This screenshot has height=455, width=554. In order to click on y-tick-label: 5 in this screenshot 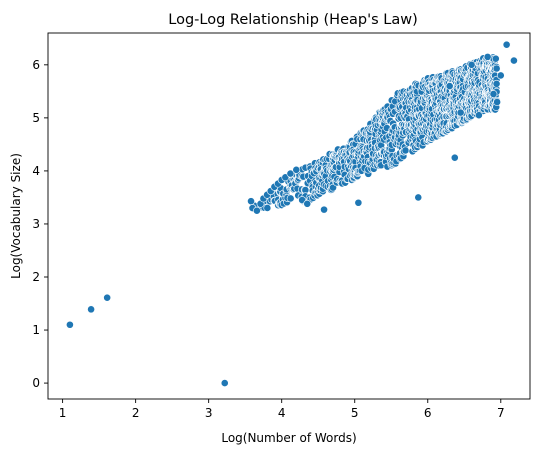, I will do `click(36, 118)`.